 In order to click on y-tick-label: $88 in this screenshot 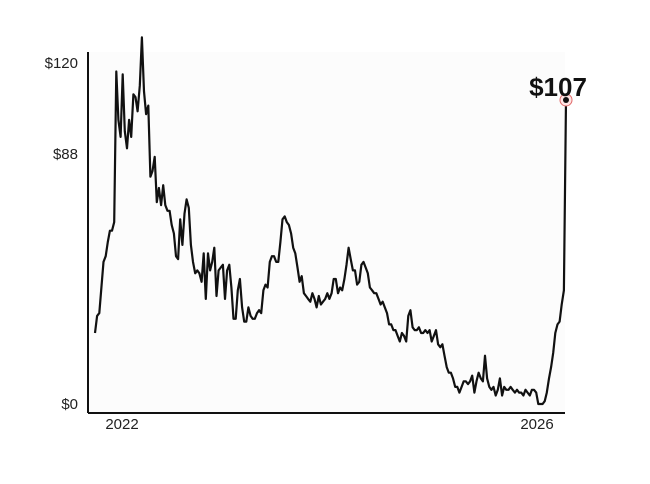, I will do `click(65, 154)`.